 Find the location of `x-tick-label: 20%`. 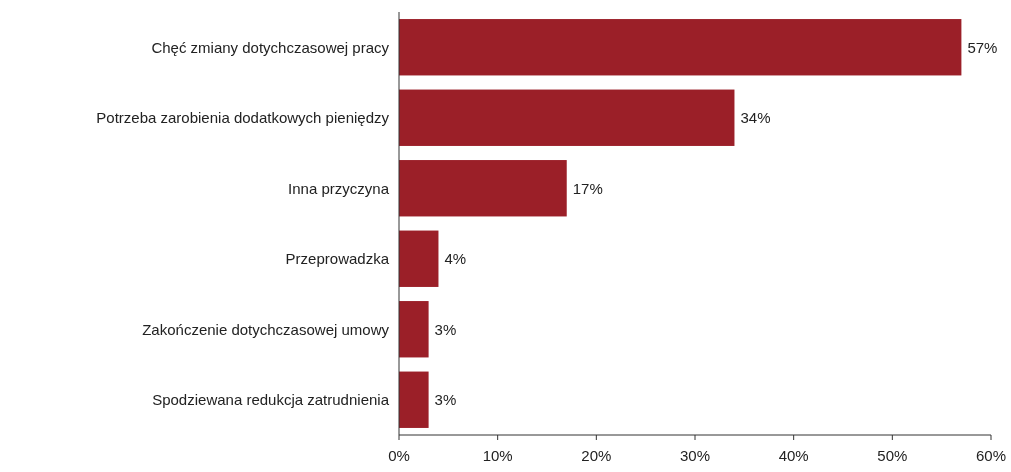

x-tick-label: 20% is located at coordinates (596, 455).